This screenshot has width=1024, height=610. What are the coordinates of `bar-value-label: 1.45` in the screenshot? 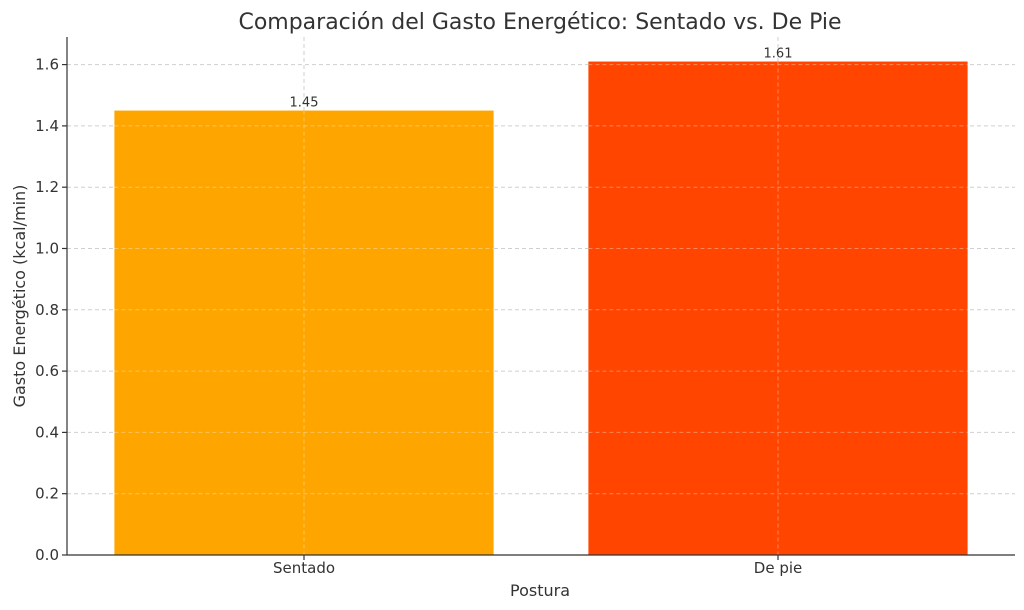 It's located at (304, 103).